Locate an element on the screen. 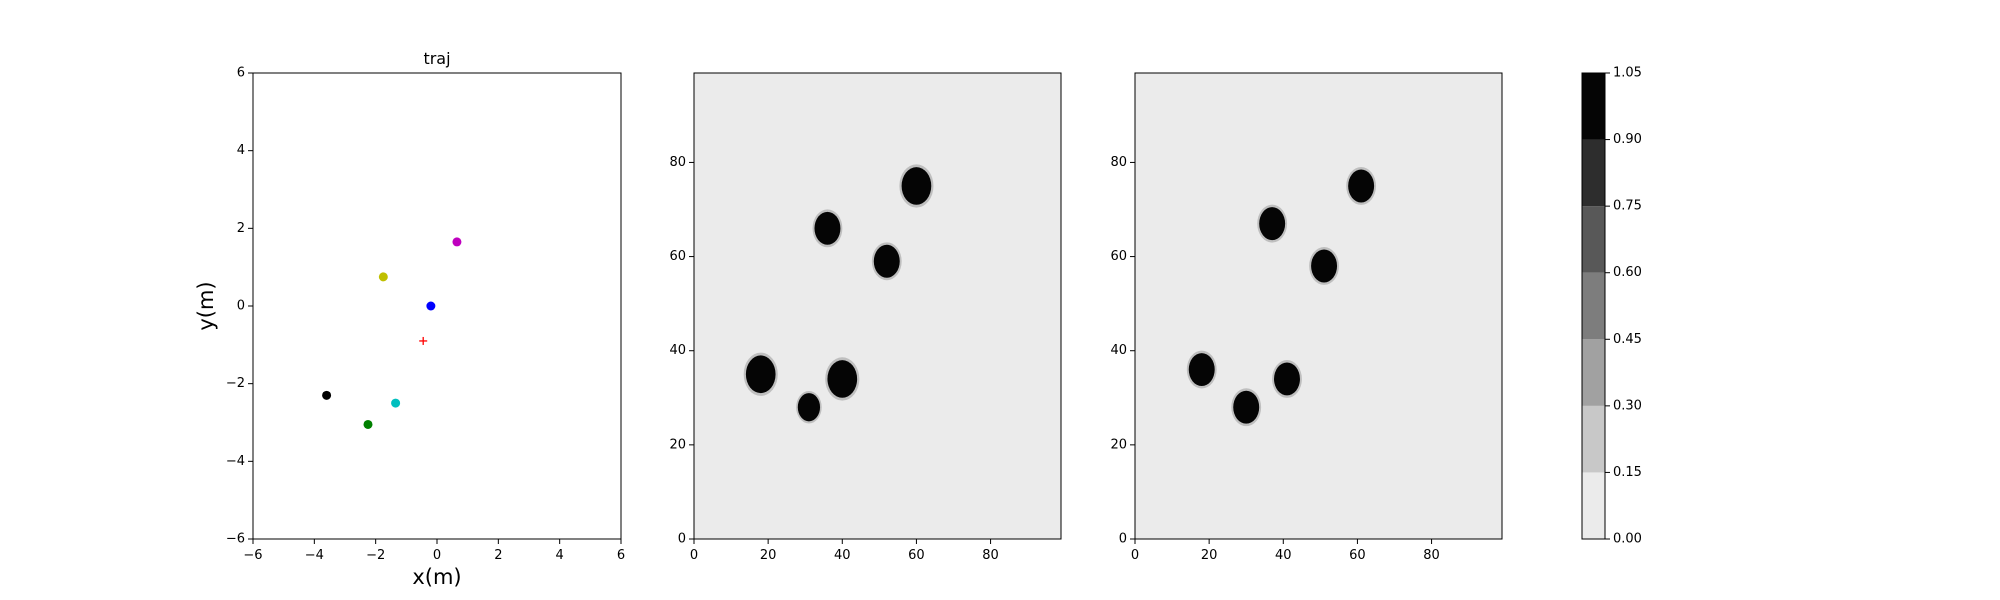 This screenshot has height=600, width=2000. colorbar-tick-label: 0.90 is located at coordinates (1627, 139).